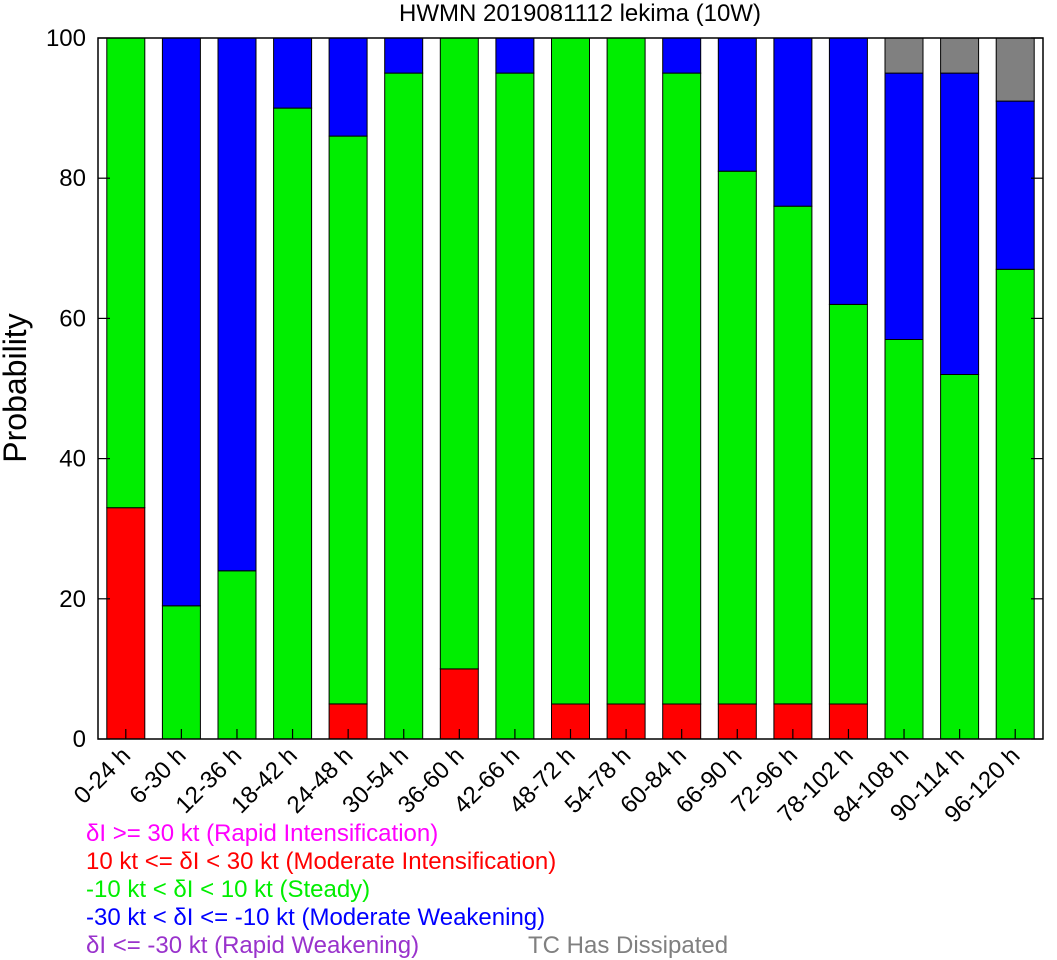 This screenshot has width=1057, height=960. Describe the element at coordinates (580, 13) in the screenshot. I see `chart-title: HWMN 2019081112 lekima (10W)` at that location.